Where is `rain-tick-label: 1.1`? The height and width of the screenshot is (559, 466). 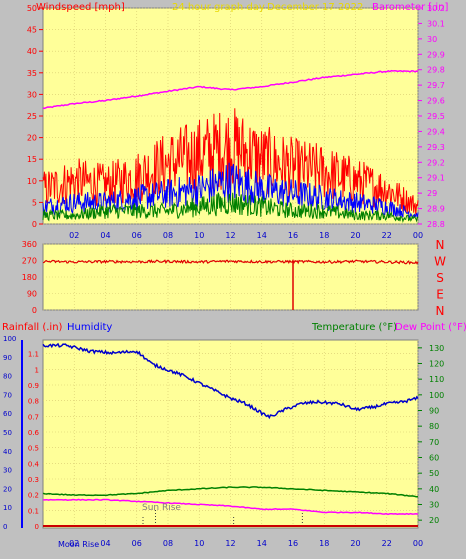
rain-tick-label: 1.1 is located at coordinates (33, 355).